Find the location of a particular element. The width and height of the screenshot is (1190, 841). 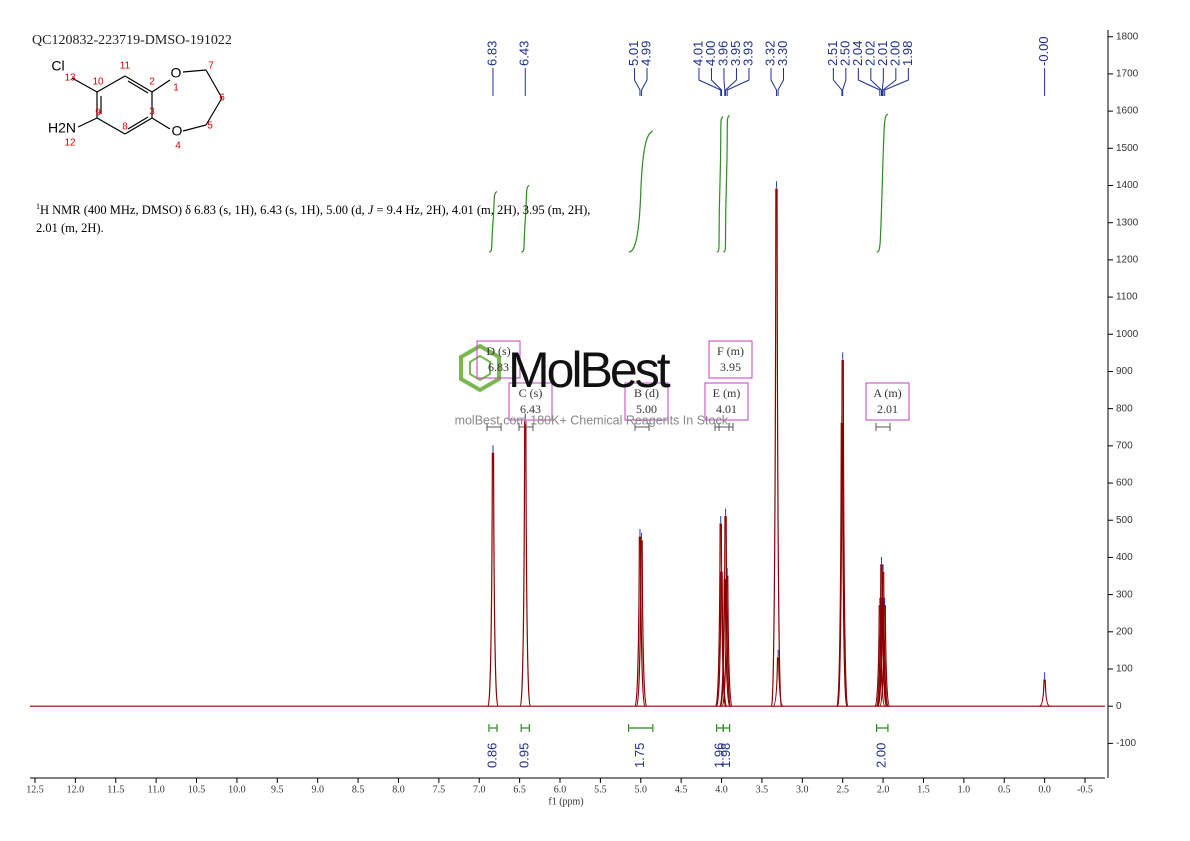

y-tick-label: 1100 is located at coordinates (1127, 297).